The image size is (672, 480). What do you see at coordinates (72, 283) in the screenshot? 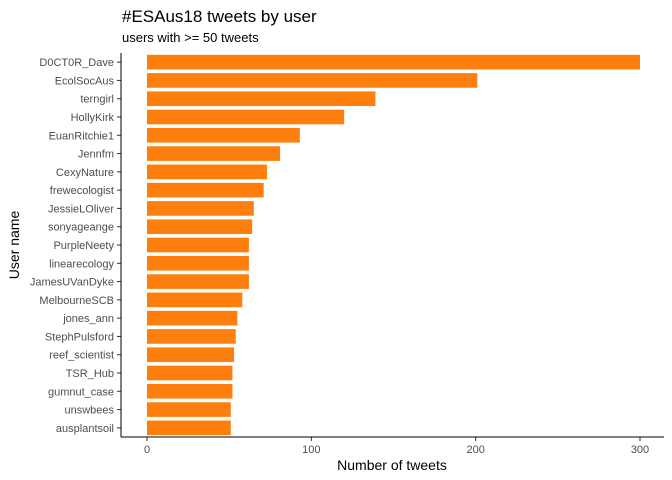
I see `y-tick-label: JamesUVanDyke` at bounding box center [72, 283].